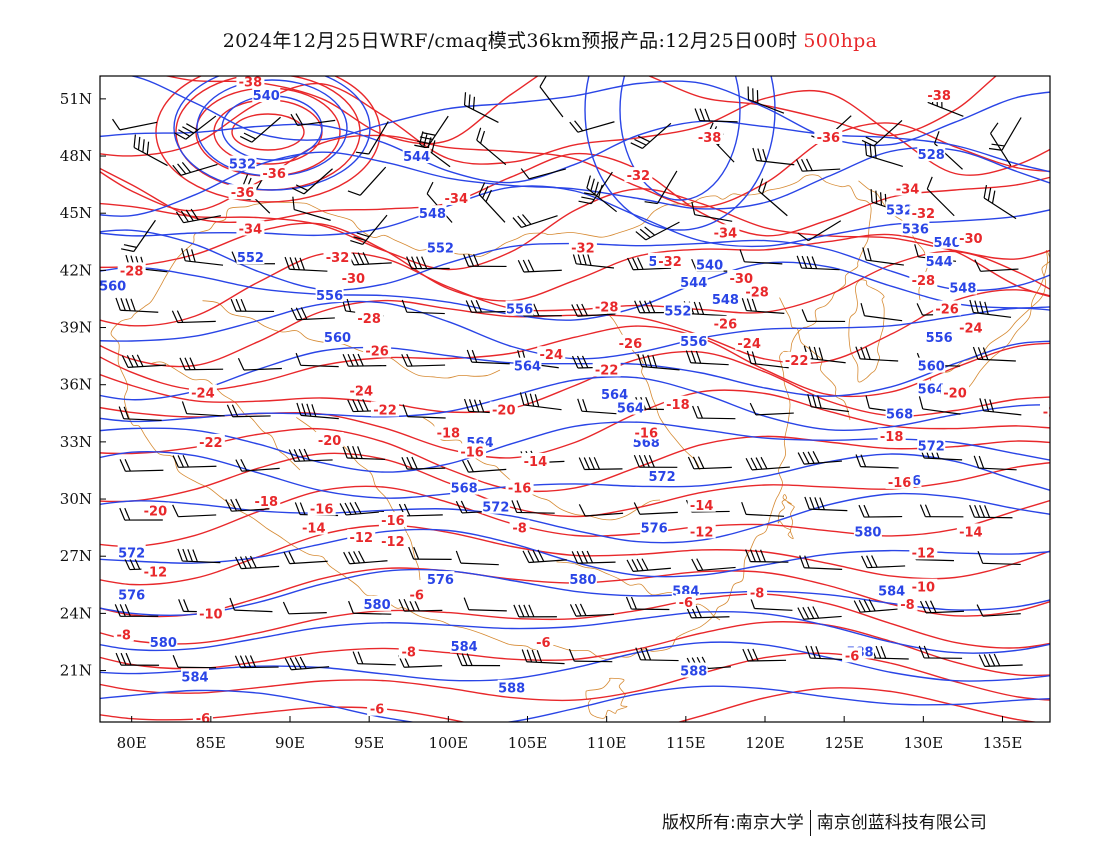  What do you see at coordinates (693, 283) in the screenshot?
I see `height-contour-label: 544` at bounding box center [693, 283].